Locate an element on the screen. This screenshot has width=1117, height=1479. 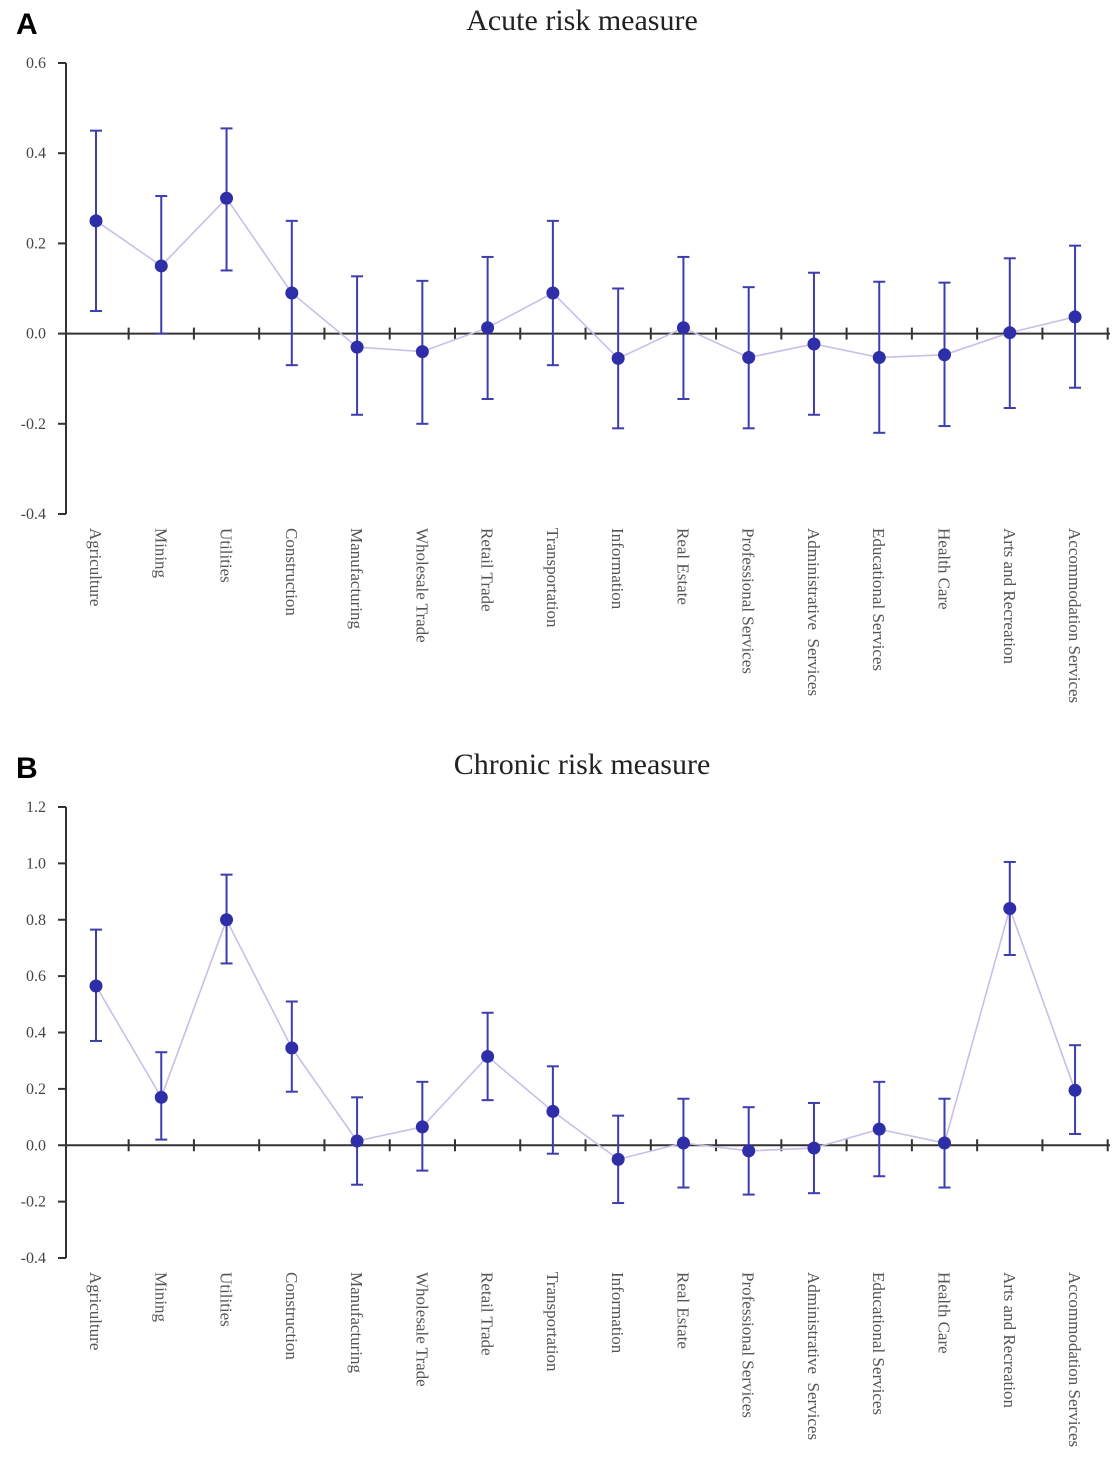
chart-b-ytick-label: 1.0 is located at coordinates (36, 863).